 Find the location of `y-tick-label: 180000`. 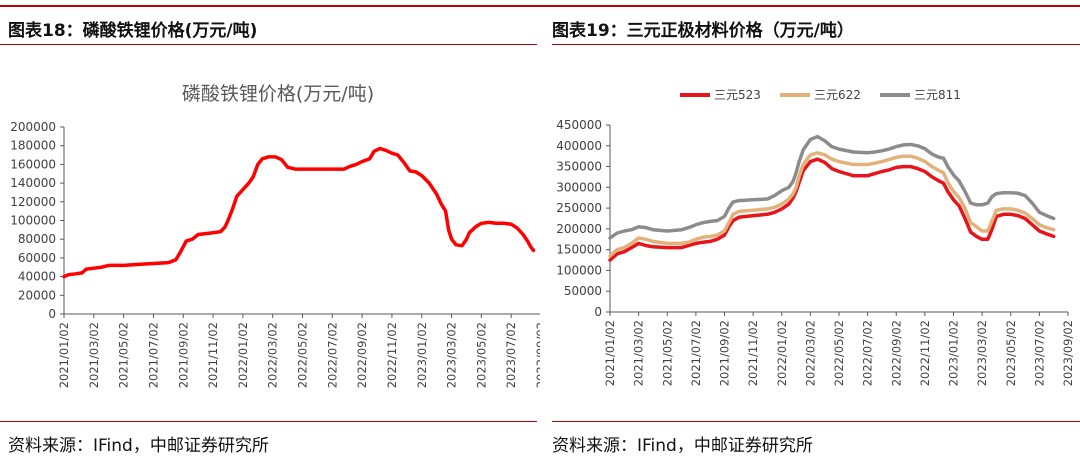

y-tick-label: 180000 is located at coordinates (33, 146).